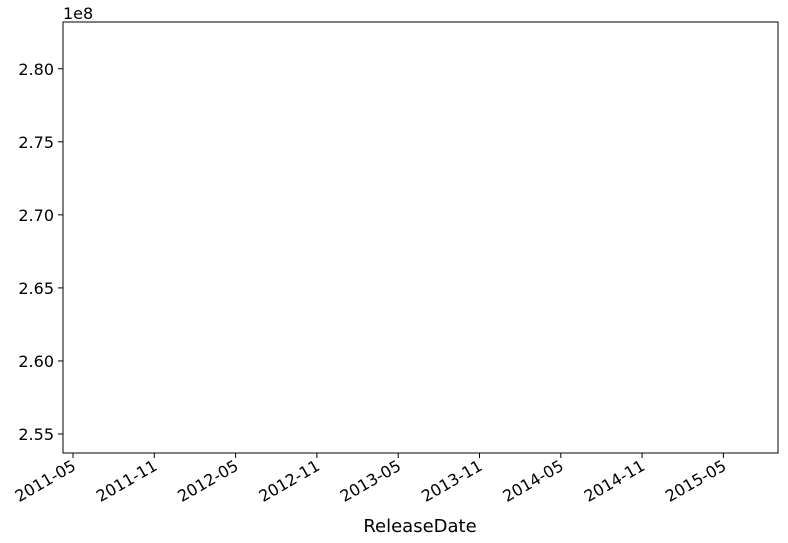 The height and width of the screenshot is (543, 788). I want to click on y-tick-label: 2.70, so click(36, 215).